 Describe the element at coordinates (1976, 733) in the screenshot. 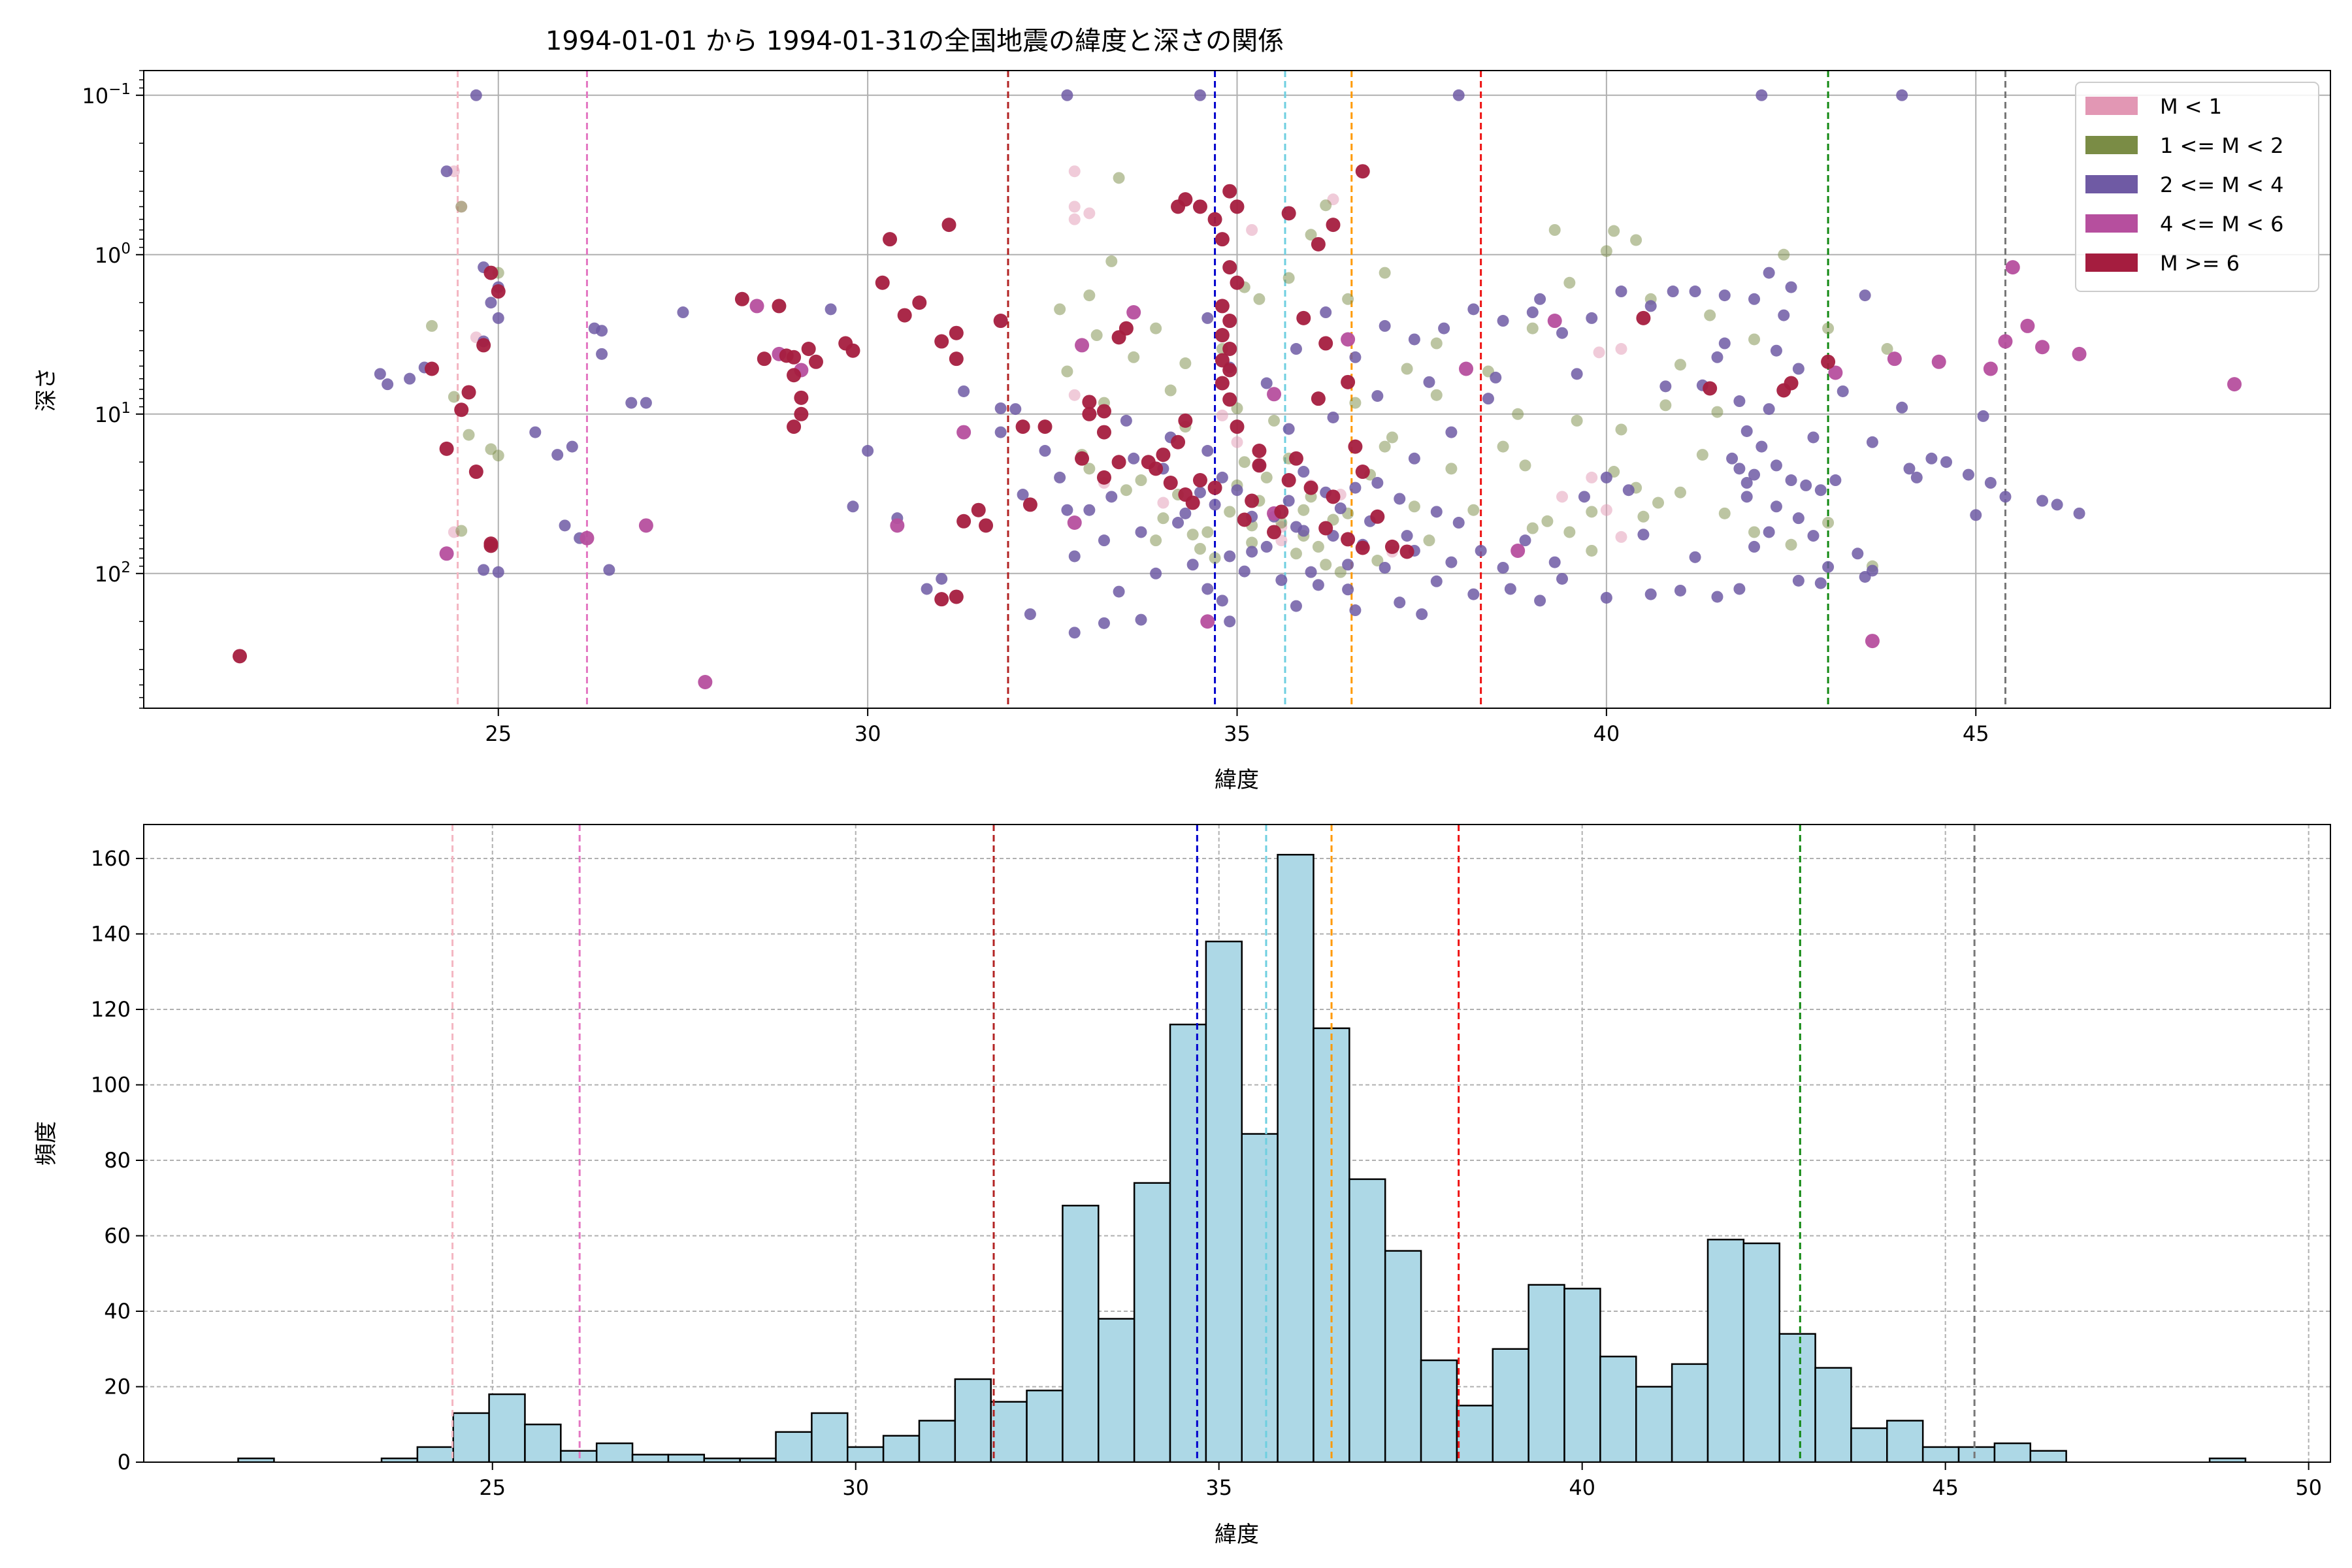

I see `x-tick-label: 45` at that location.